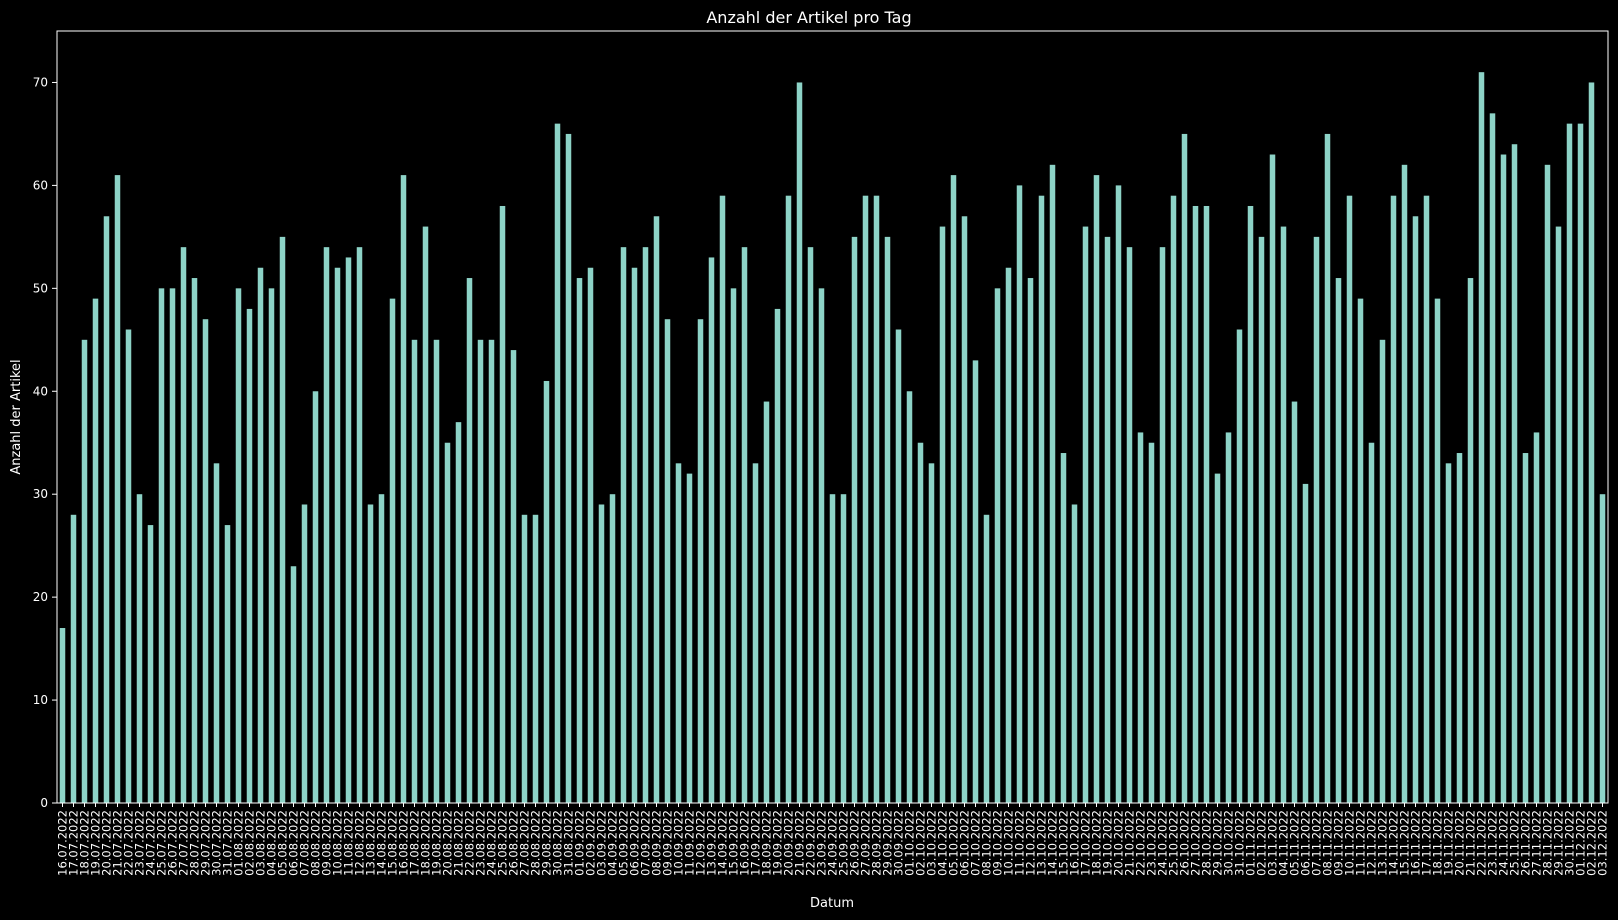  I want to click on x-tick-label: 19.11.2022, so click(1449, 843).